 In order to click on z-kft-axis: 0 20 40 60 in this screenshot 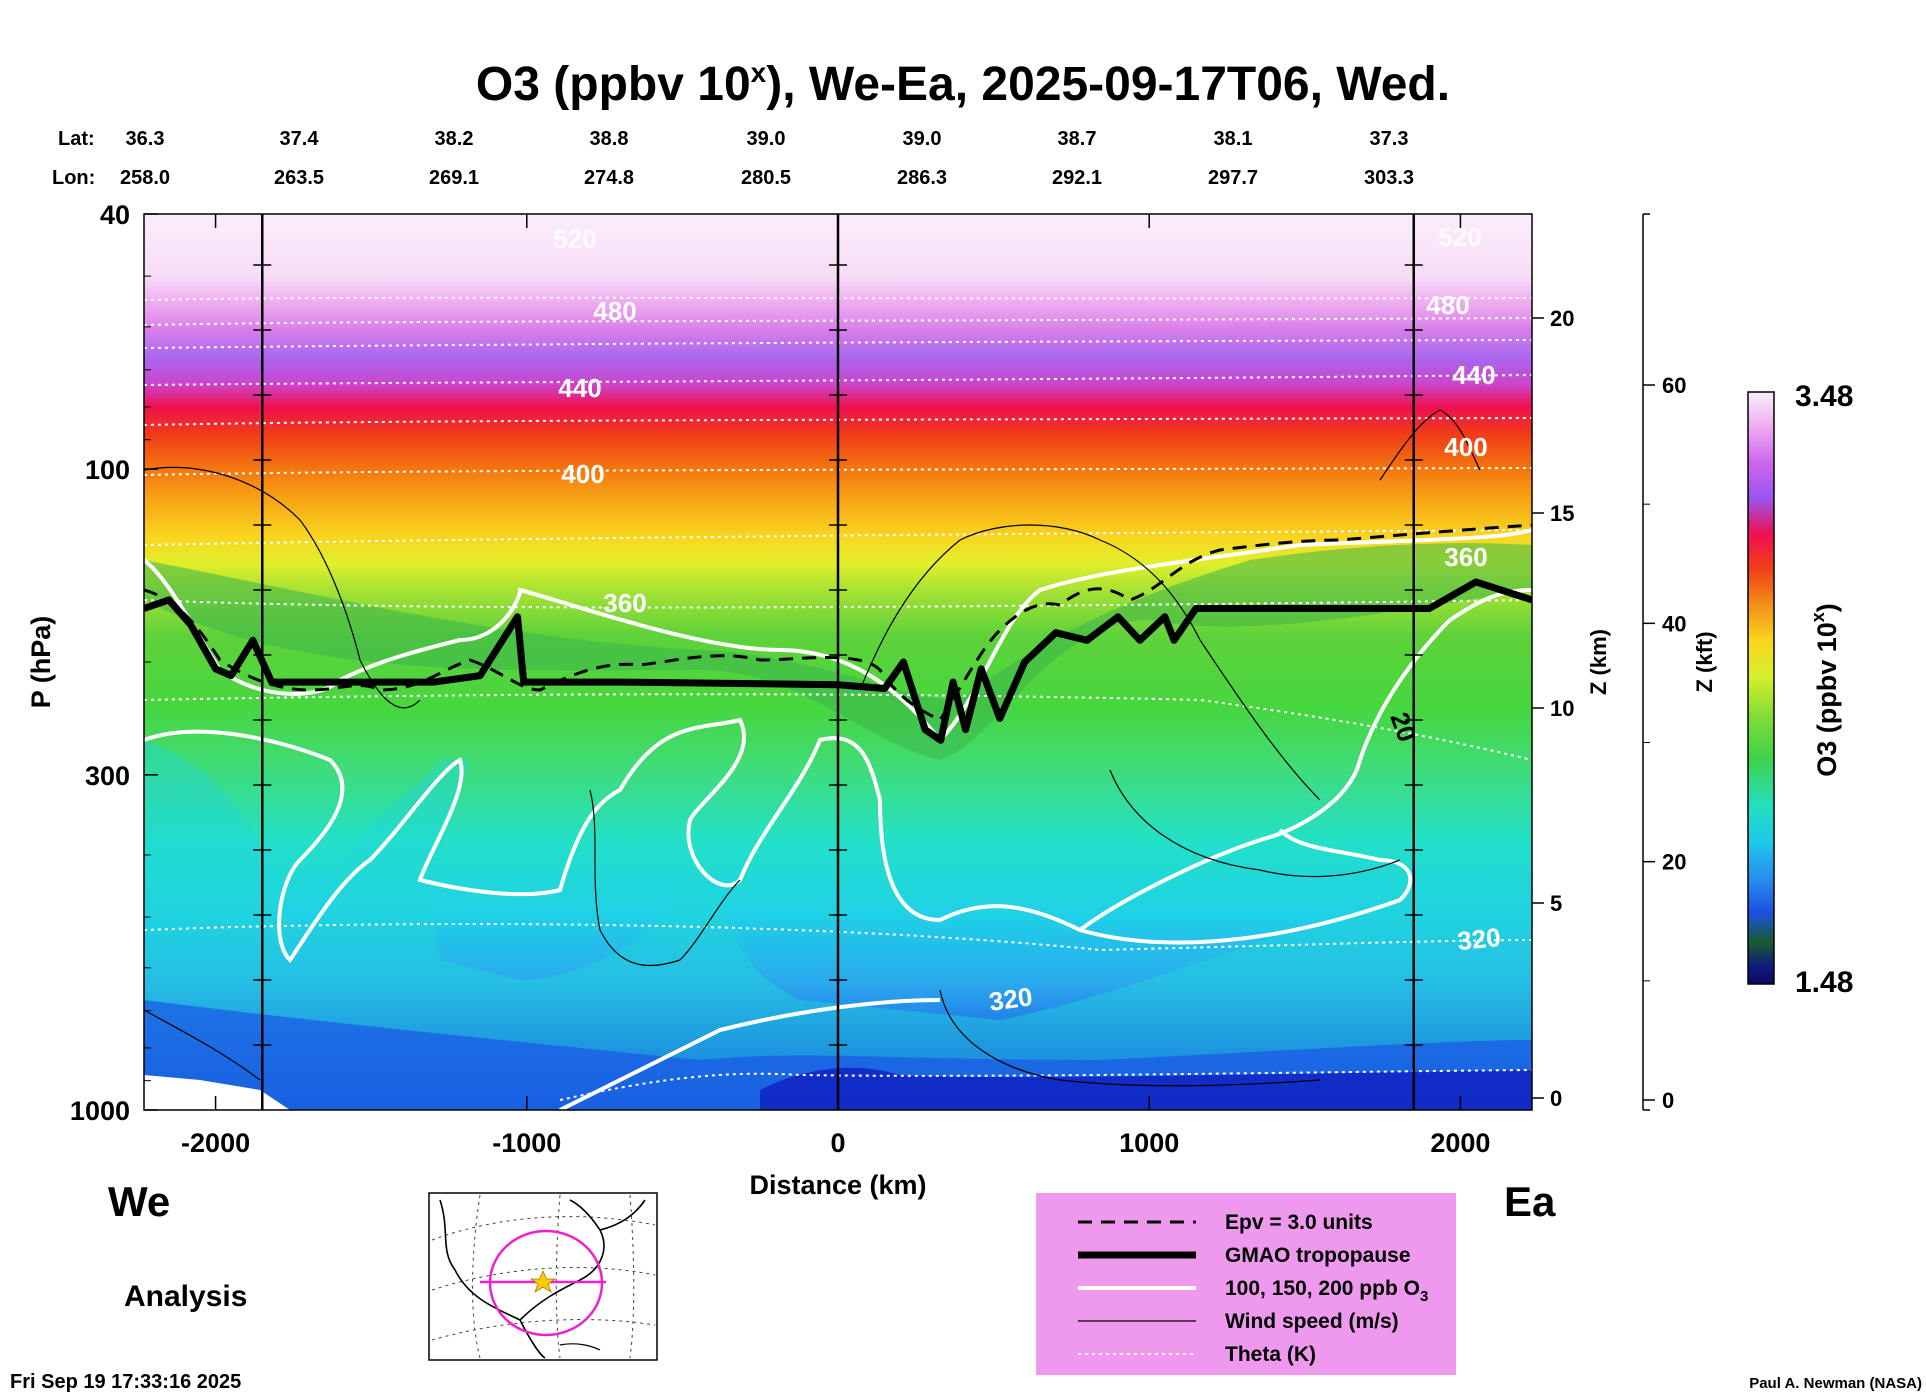, I will do `click(1664, 663)`.